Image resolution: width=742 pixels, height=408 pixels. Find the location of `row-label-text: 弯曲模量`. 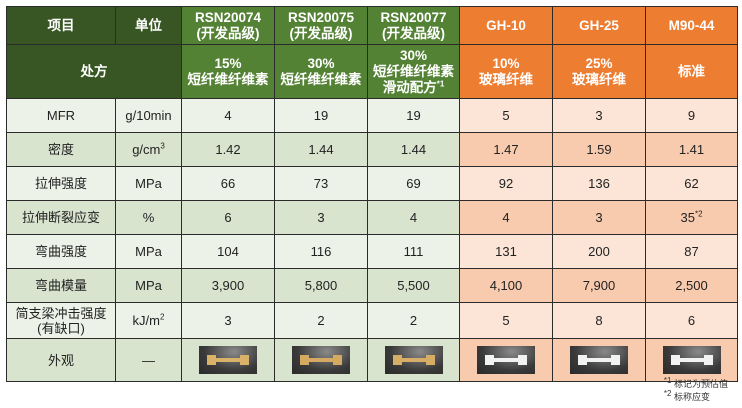

row-label-text: 弯曲模量 is located at coordinates (60, 285).